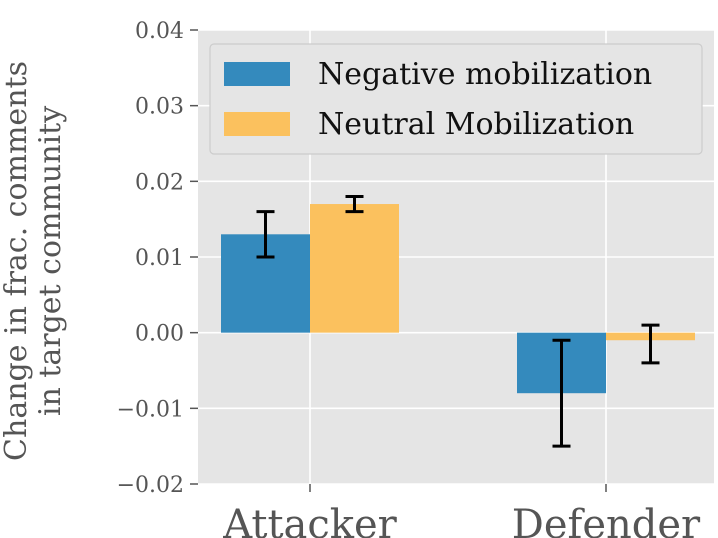  What do you see at coordinates (159, 107) in the screenshot?
I see `y-tick-label: 0.03` at bounding box center [159, 107].